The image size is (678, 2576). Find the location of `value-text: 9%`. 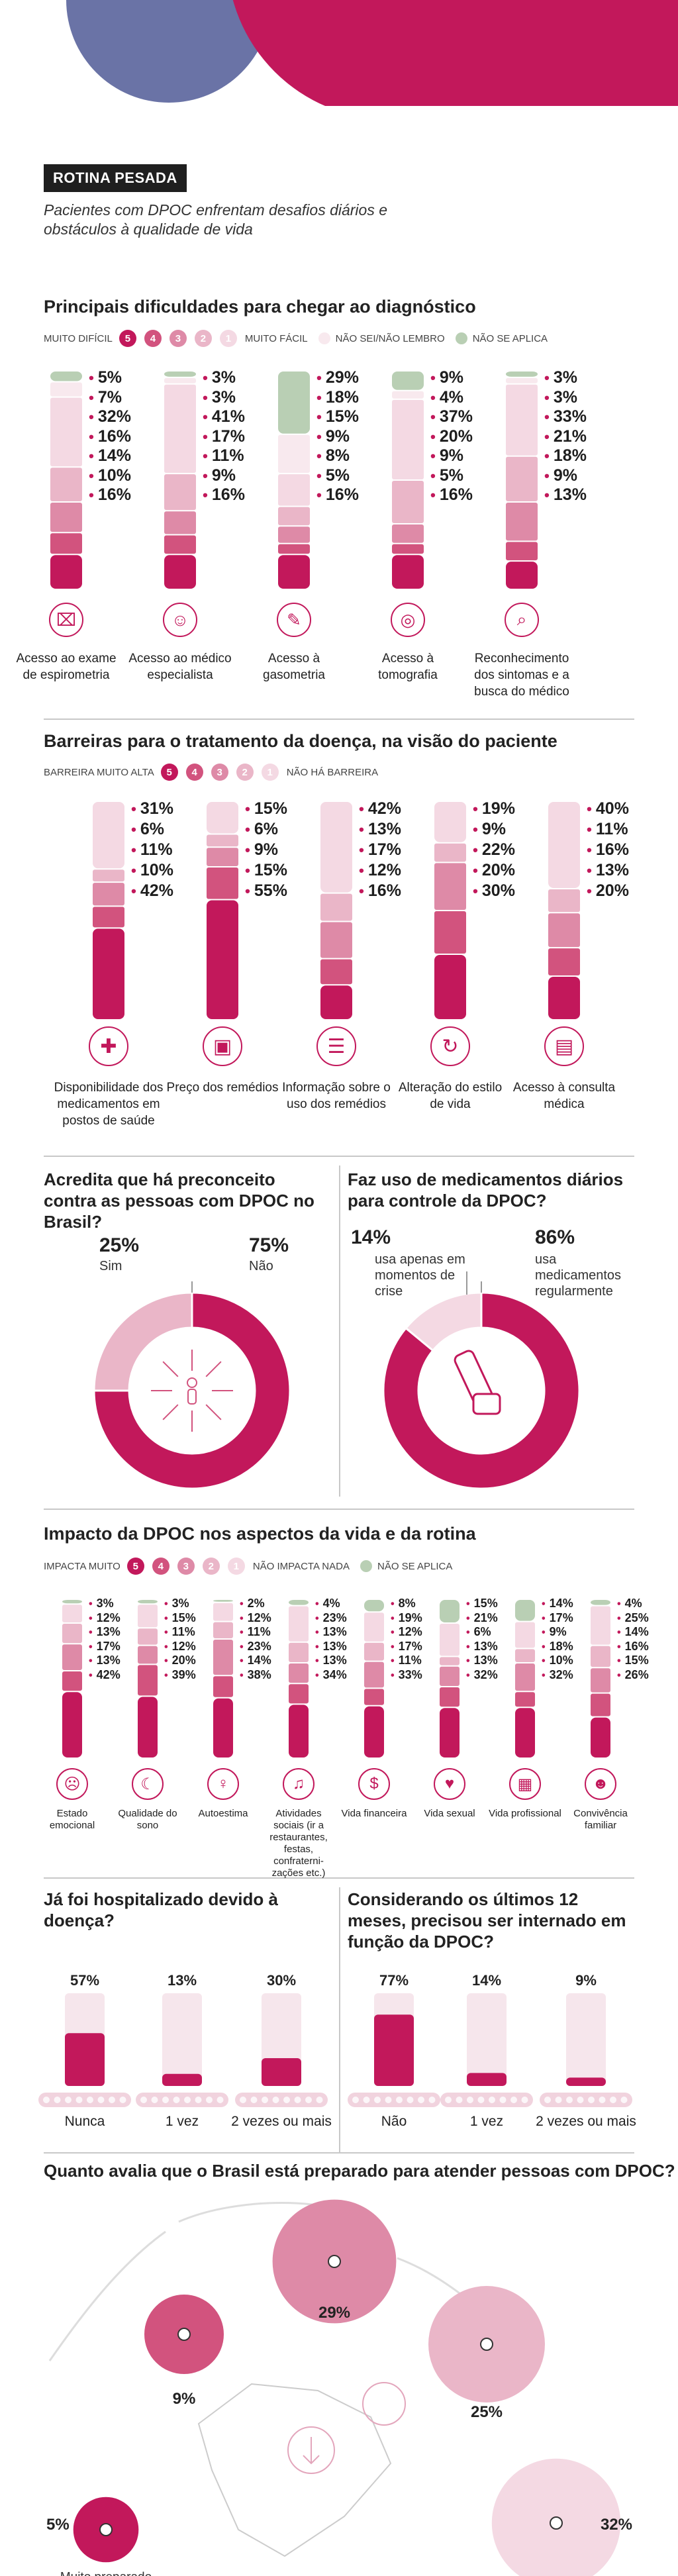

value-text: 9% is located at coordinates (337, 436).